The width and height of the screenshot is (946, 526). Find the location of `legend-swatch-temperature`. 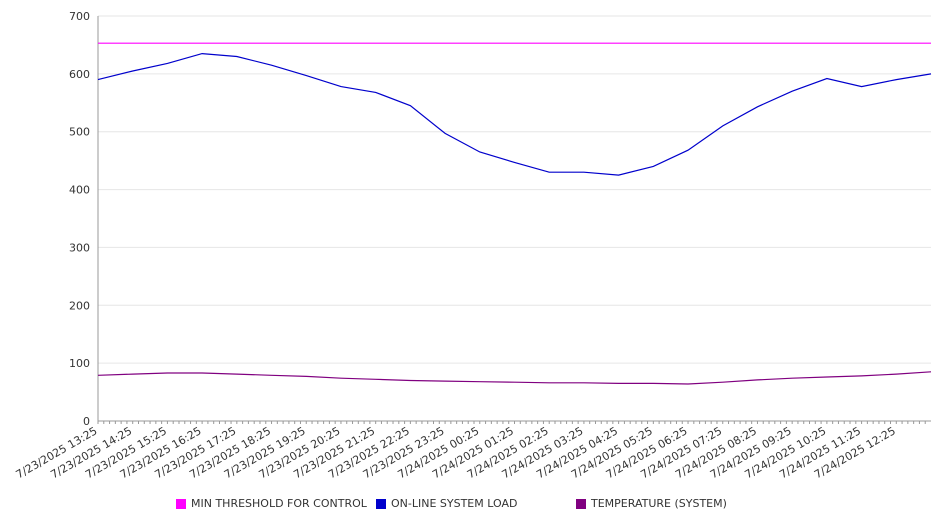

legend-swatch-temperature is located at coordinates (581, 503).